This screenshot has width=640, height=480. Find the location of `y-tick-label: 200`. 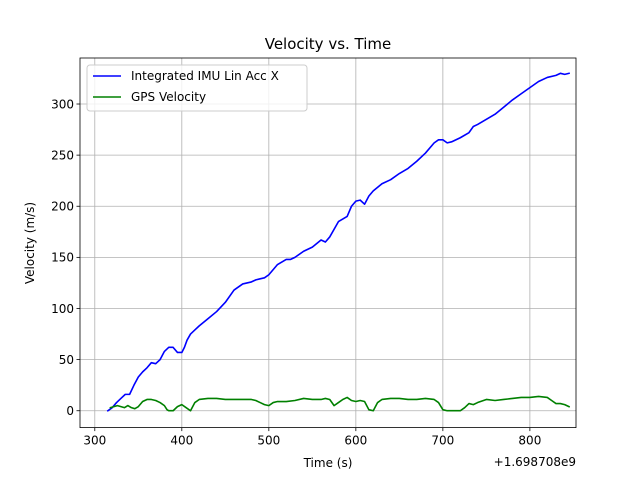

y-tick-label: 200 is located at coordinates (62, 207).